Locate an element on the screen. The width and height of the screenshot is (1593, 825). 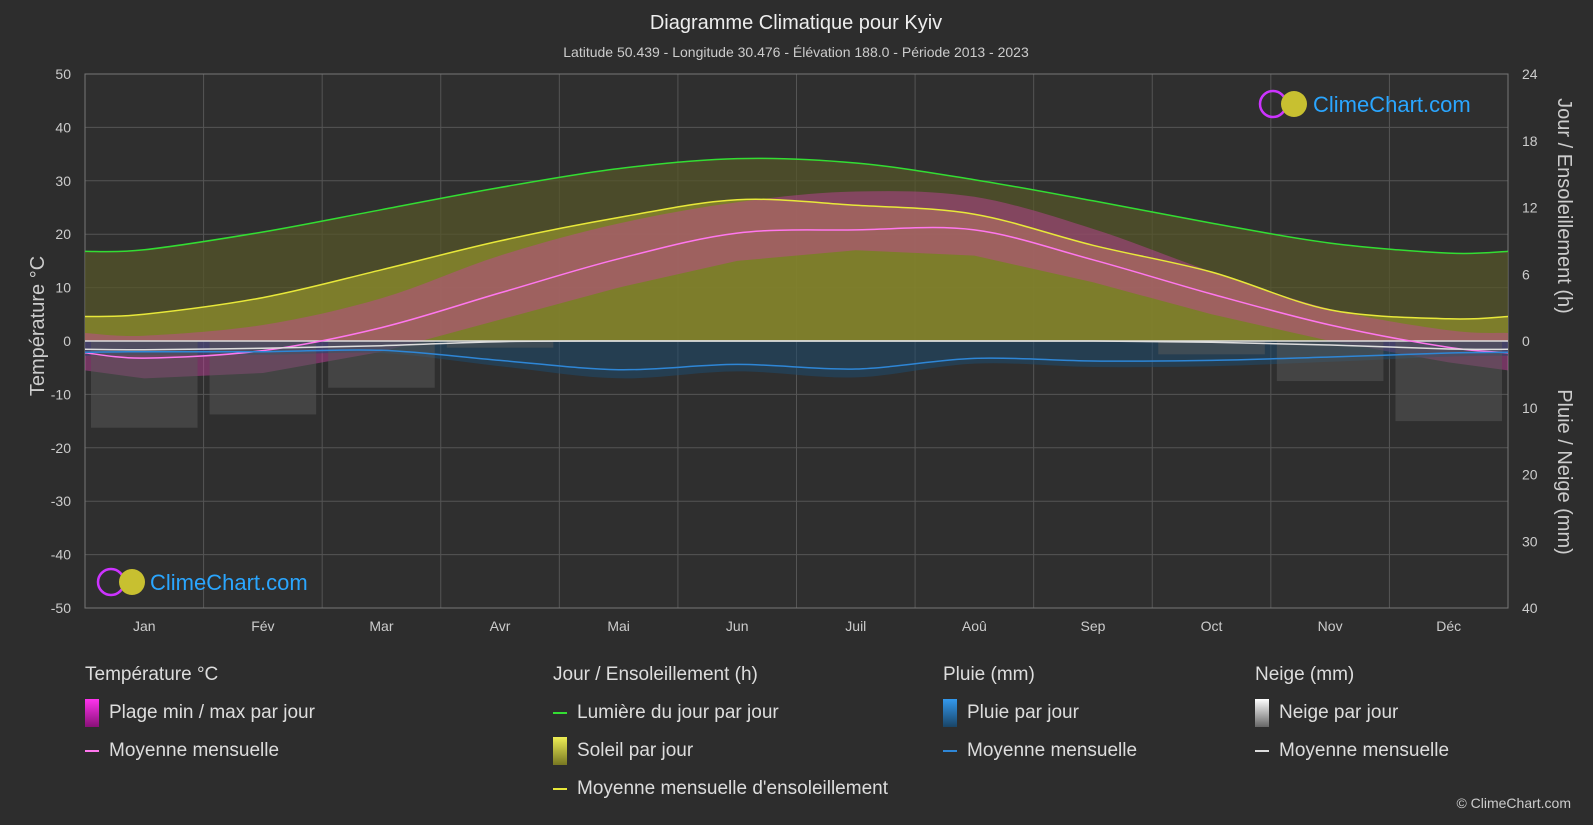
swatch-sunshine is located at coordinates (560, 751).